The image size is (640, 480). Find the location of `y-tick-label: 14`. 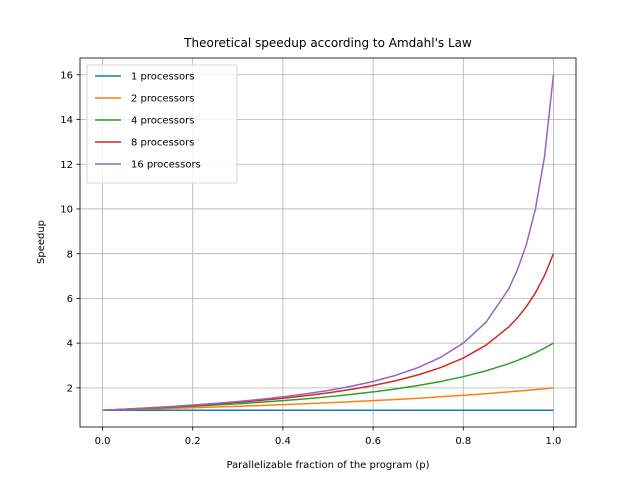

y-tick-label: 14 is located at coordinates (66, 120).